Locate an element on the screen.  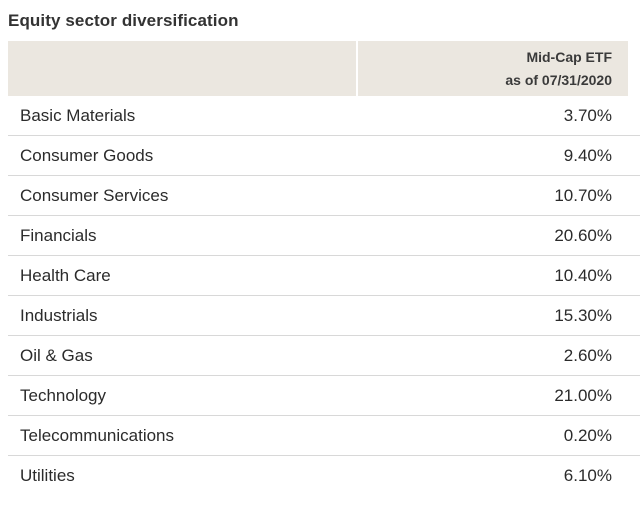
table-row: Technology 21.00% is located at coordinates (324, 396).